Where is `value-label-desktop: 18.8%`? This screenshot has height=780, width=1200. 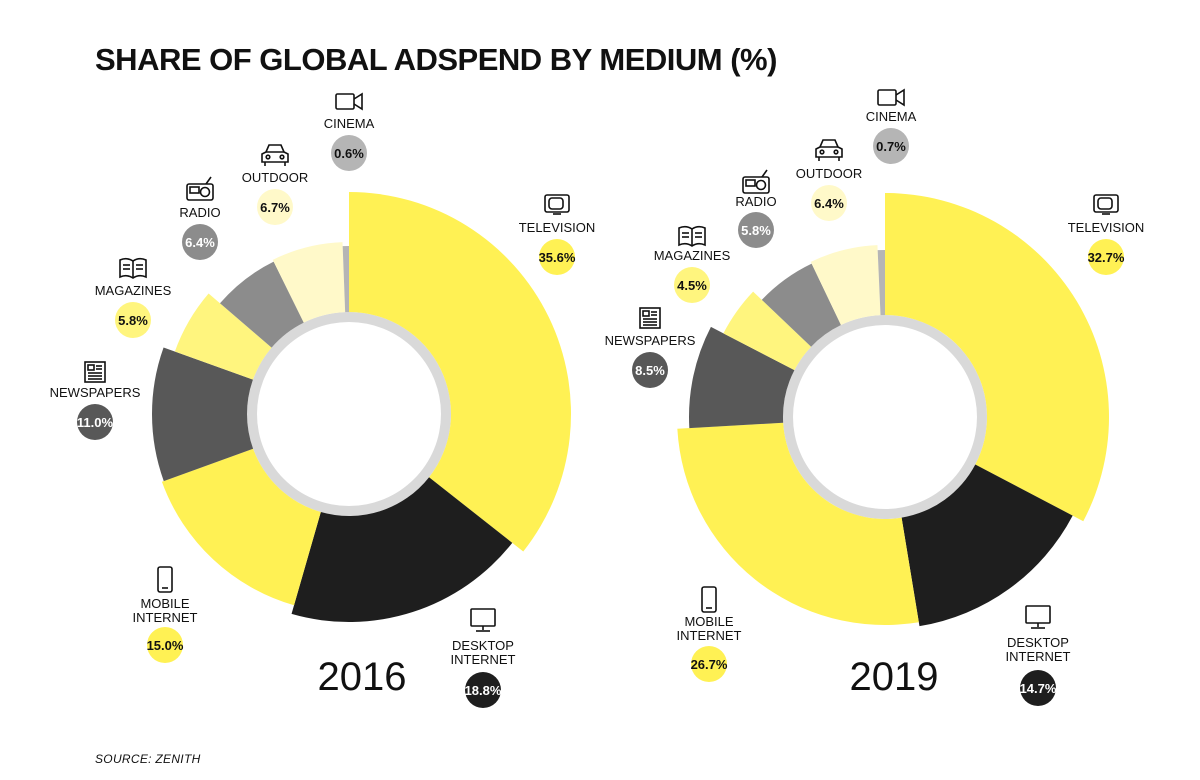 value-label-desktop: 18.8% is located at coordinates (483, 690).